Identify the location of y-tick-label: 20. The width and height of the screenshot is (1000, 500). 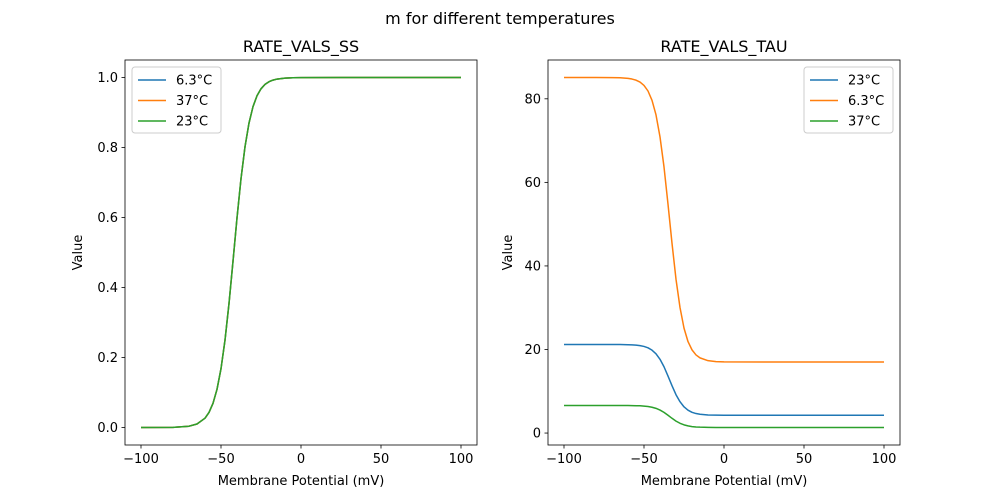
(532, 350).